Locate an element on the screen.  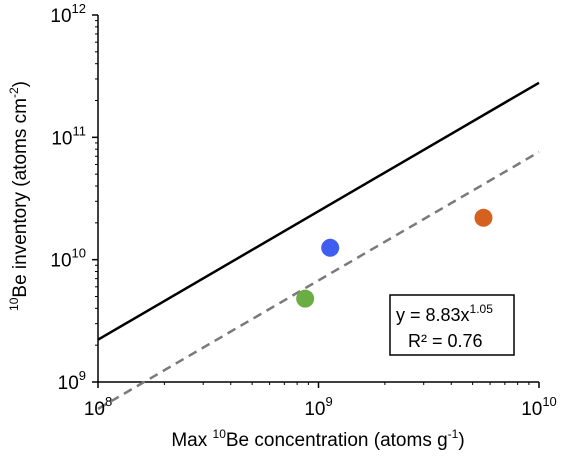
y-tick-exponent: 11 is located at coordinates (80, 130).